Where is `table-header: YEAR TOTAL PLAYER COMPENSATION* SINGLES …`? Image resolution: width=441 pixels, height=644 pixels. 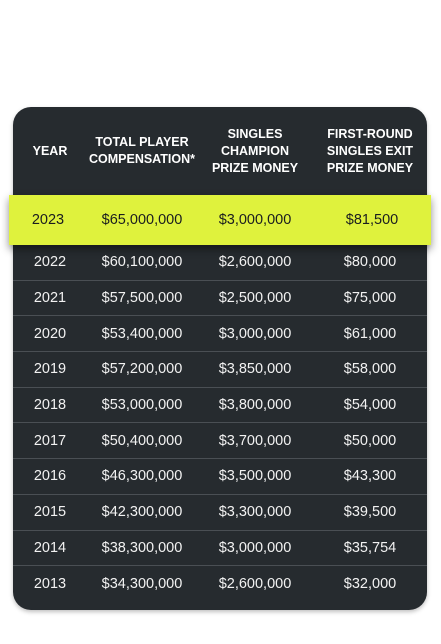
table-header: YEAR TOTAL PLAYER COMPENSATION* SINGLES … is located at coordinates (220, 151).